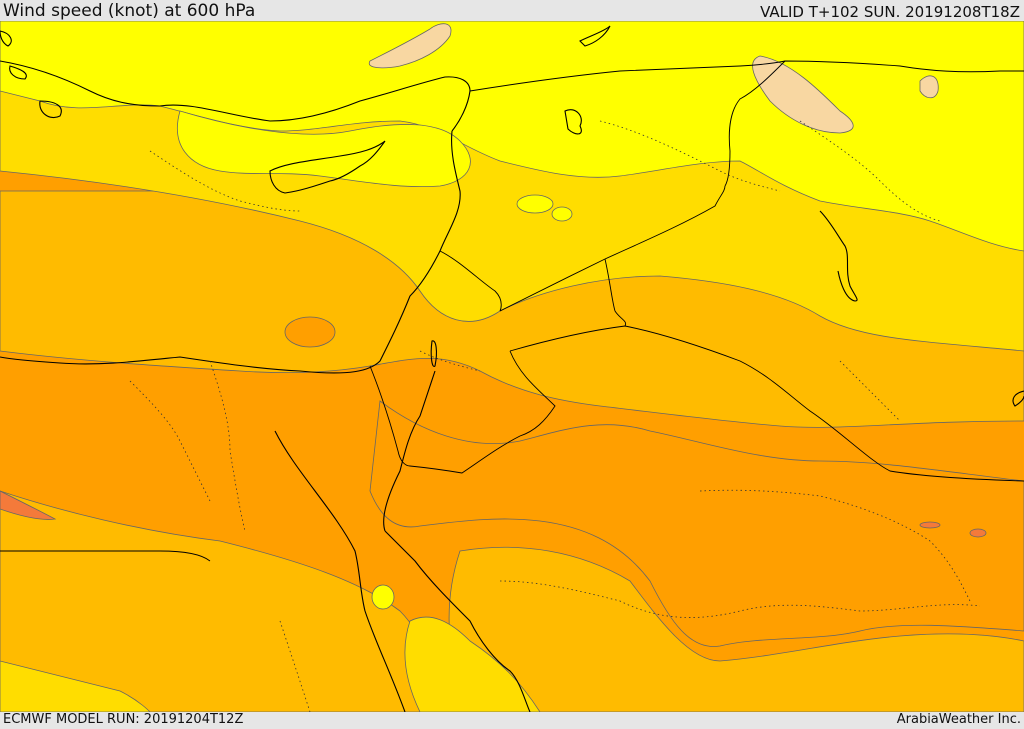  I want to click on band-cream-east, so click(803, 94).